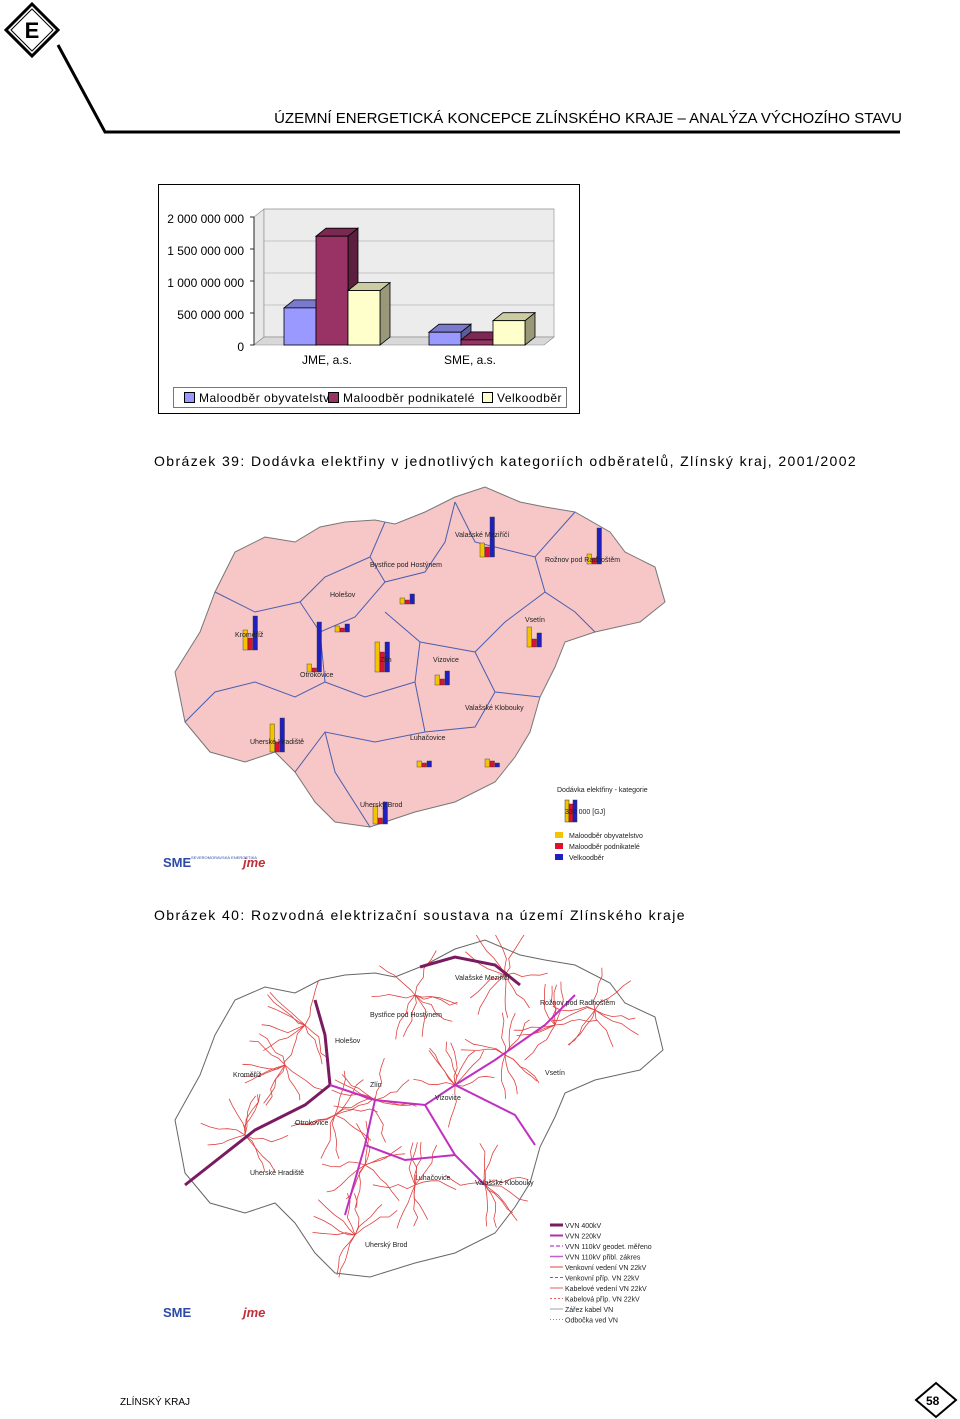 The height and width of the screenshot is (1419, 960). What do you see at coordinates (205, 219) in the screenshot?
I see `y-tick-label: 2 000 000 000` at bounding box center [205, 219].